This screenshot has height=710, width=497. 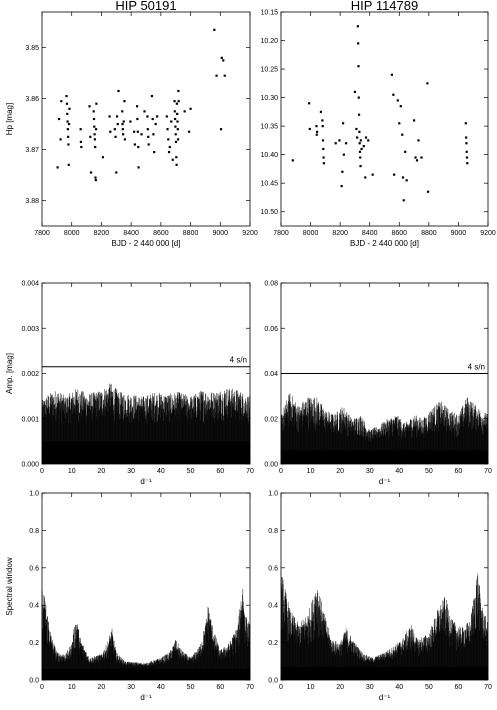 What do you see at coordinates (269, 41) in the screenshot?
I see `y-tick-label: 10.20` at bounding box center [269, 41].